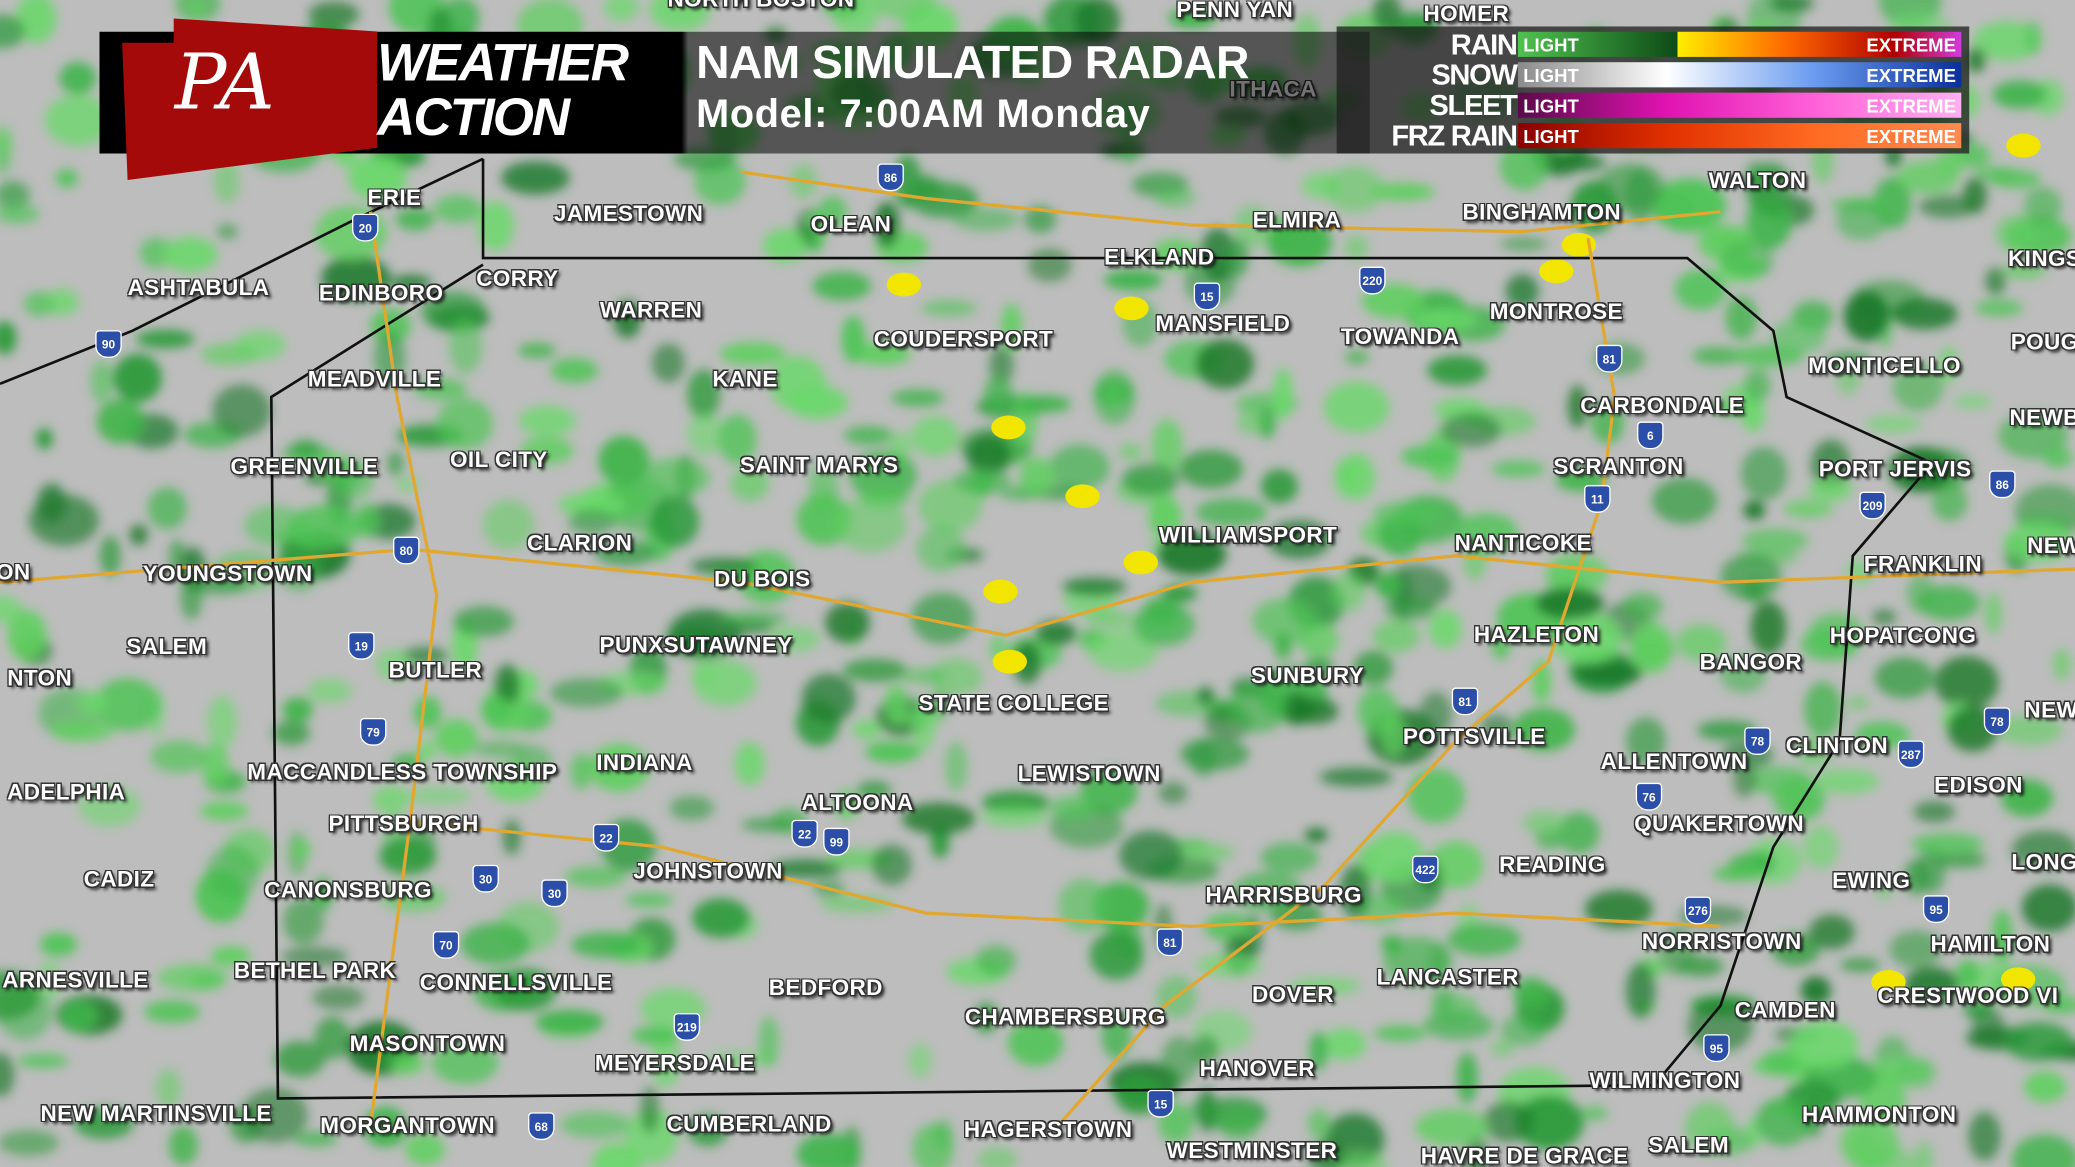 The image size is (2075, 1167). I want to click on city-label: HAMMONTON, so click(1879, 1115).